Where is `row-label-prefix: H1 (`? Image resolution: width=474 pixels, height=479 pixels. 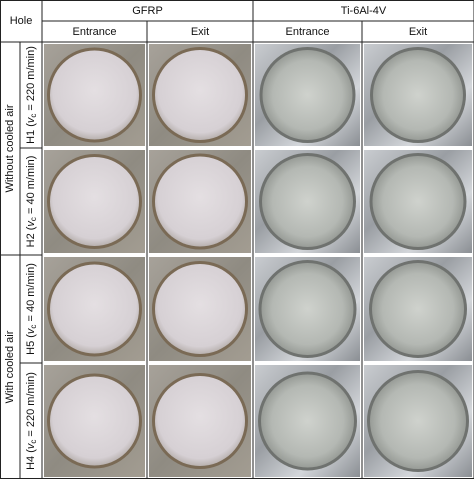
row-label-prefix: H1 ( is located at coordinates (31, 133).